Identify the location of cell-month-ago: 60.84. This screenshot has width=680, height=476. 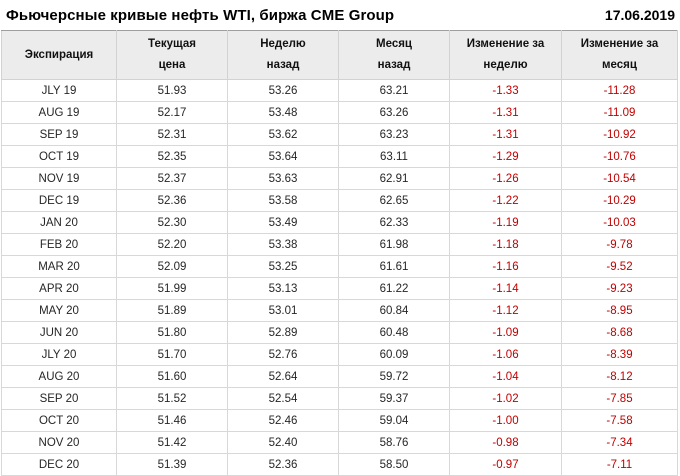
(394, 310).